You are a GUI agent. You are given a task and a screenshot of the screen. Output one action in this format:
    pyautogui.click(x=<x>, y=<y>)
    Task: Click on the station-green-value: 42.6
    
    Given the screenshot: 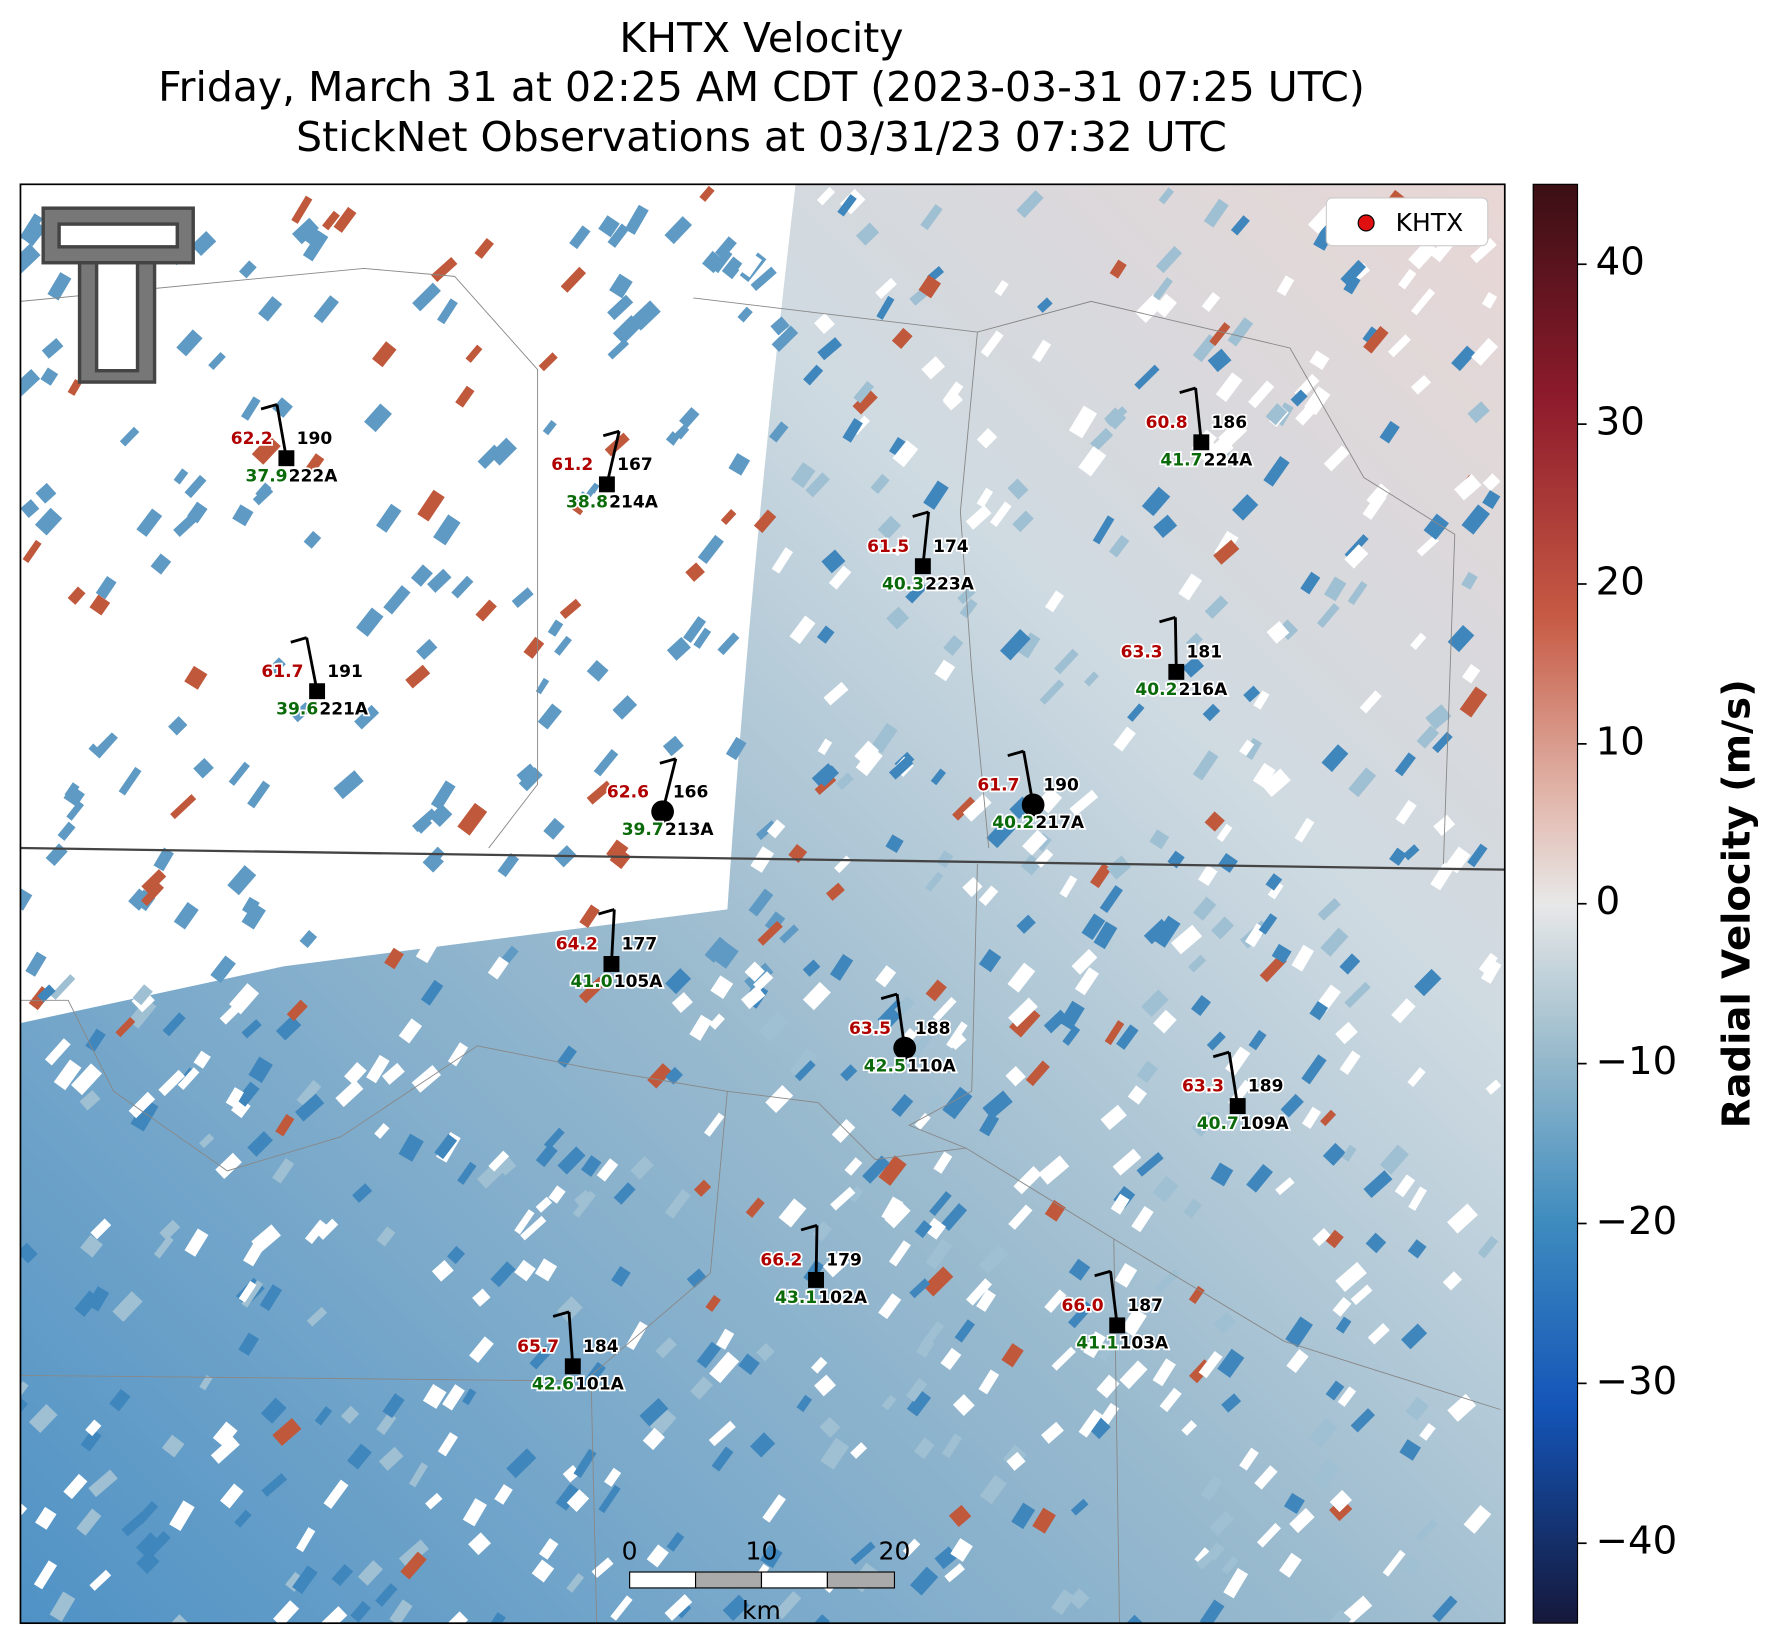 What is the action you would take?
    pyautogui.click(x=553, y=1384)
    